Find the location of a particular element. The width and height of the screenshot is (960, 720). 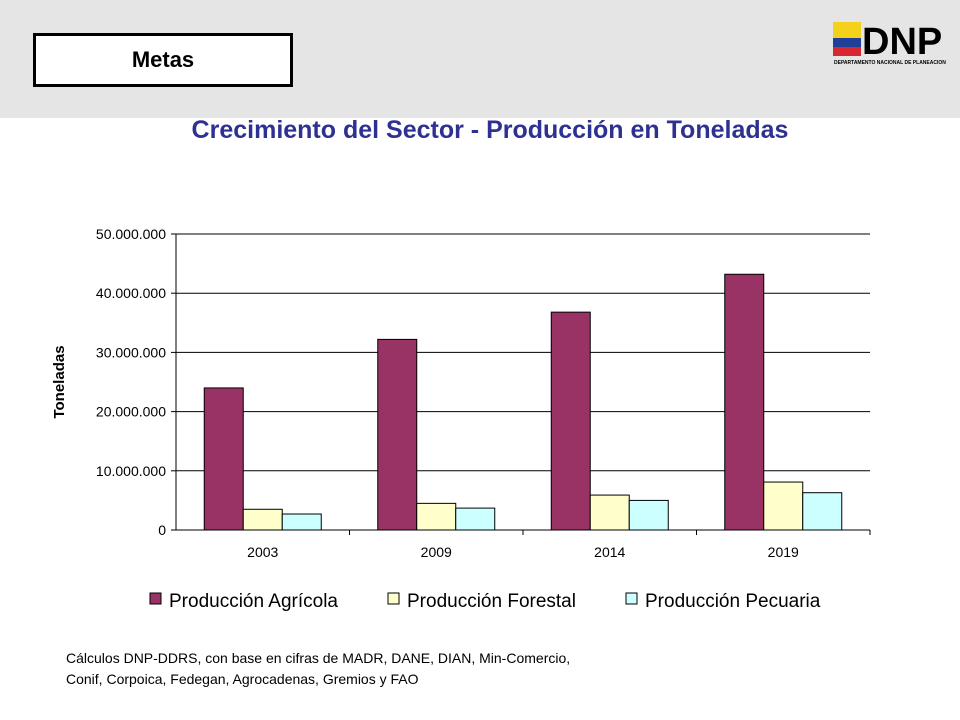

legend-label: Producción Pecuaria is located at coordinates (733, 601).